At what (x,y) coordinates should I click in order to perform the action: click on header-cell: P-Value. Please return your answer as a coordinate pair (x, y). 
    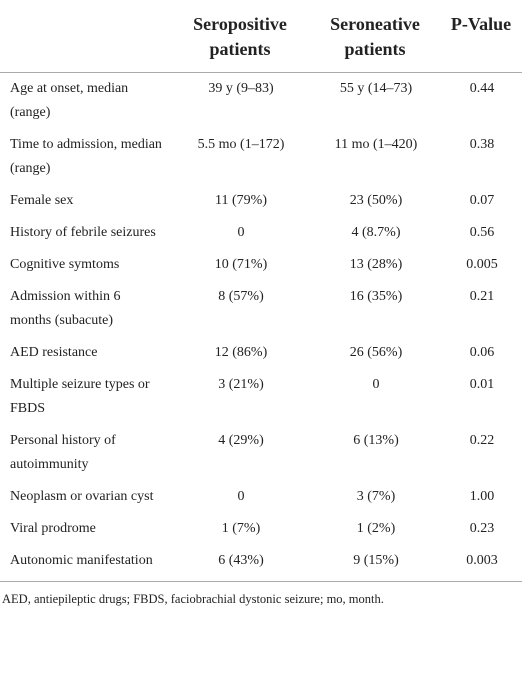
    Looking at the image, I should click on (481, 36).